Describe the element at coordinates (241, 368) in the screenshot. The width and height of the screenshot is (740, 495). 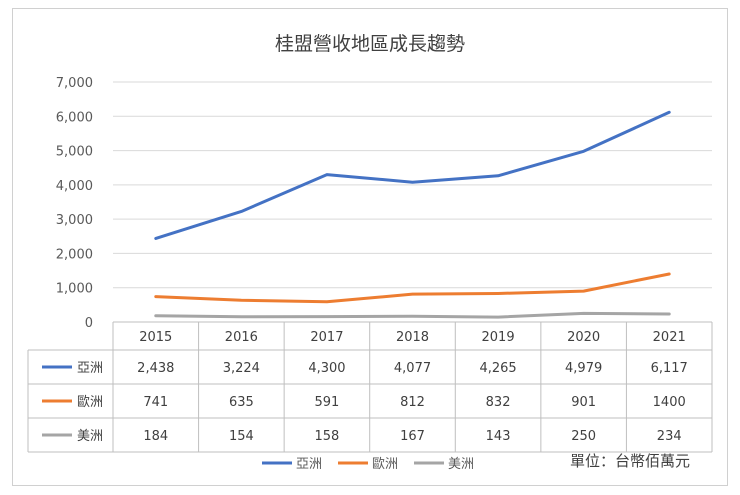
I see `table-cell-value: 3,224` at that location.